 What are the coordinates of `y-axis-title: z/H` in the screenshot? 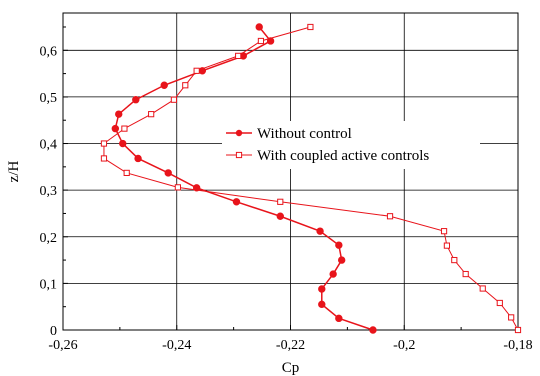 It's located at (14, 172).